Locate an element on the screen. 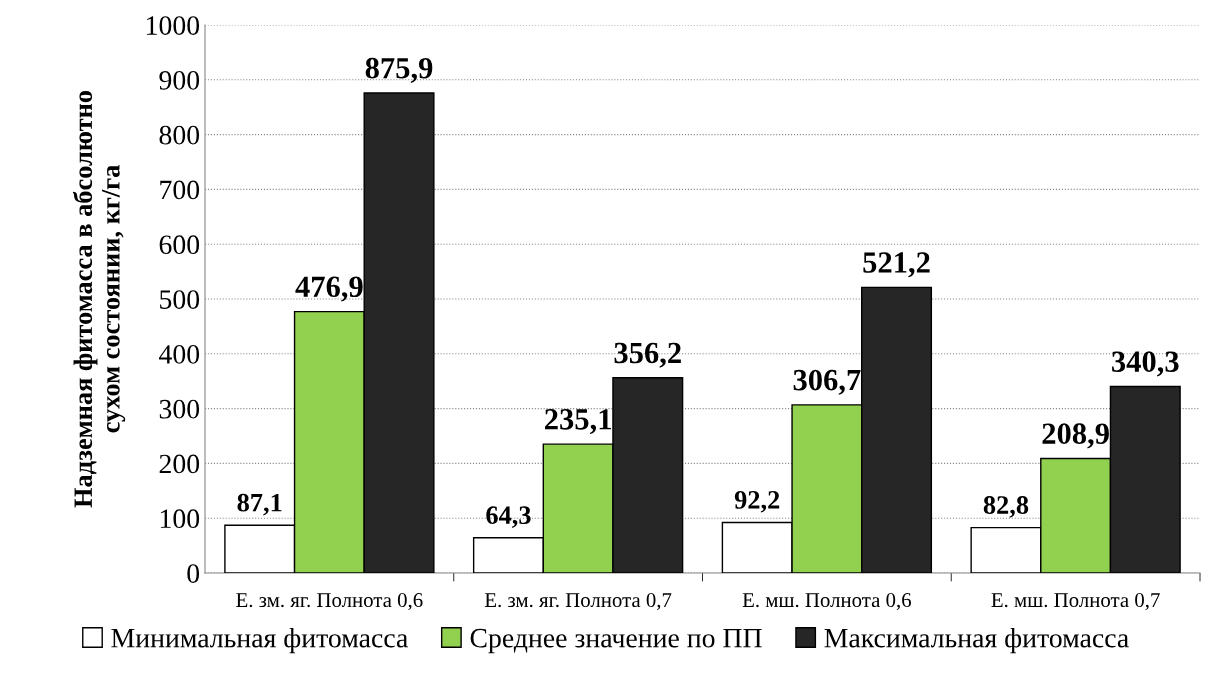  data-label: 82,8 is located at coordinates (1006, 507).